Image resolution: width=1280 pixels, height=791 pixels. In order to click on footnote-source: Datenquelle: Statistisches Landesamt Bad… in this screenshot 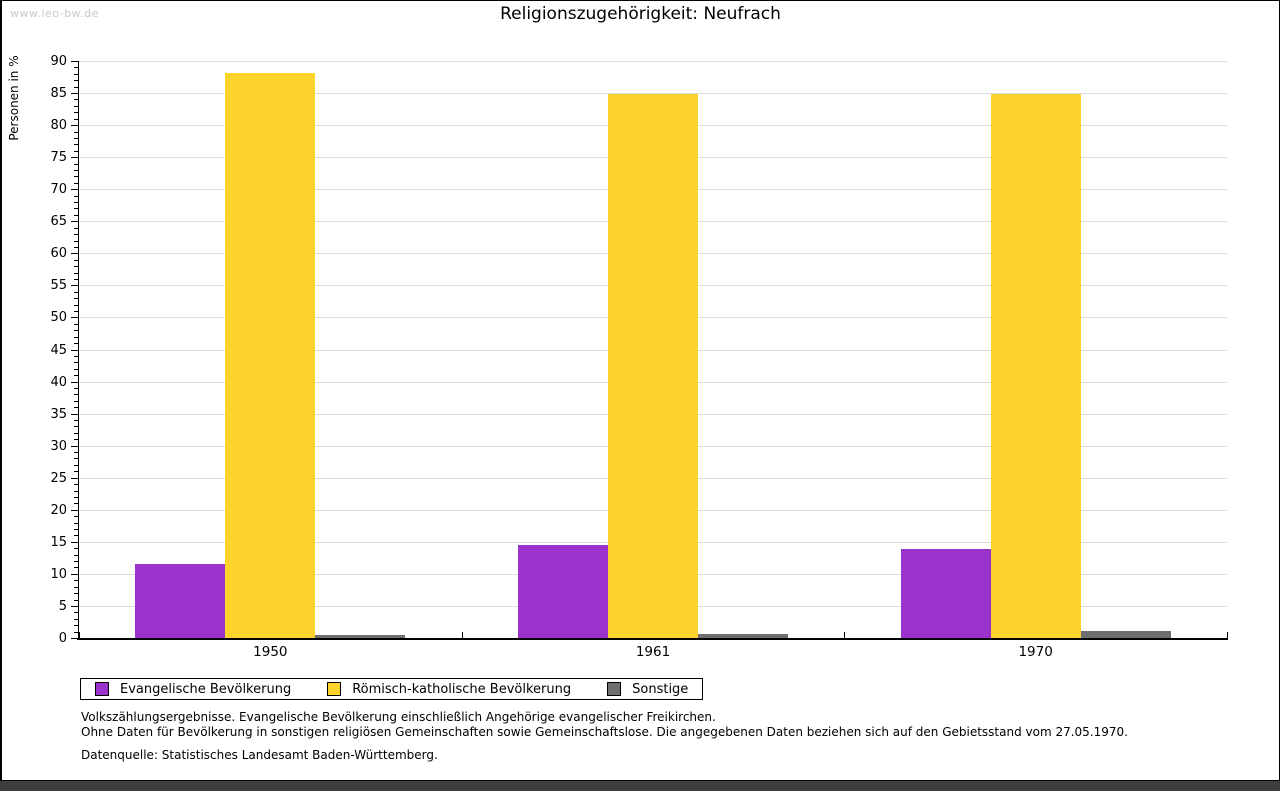, I will do `click(259, 755)`.